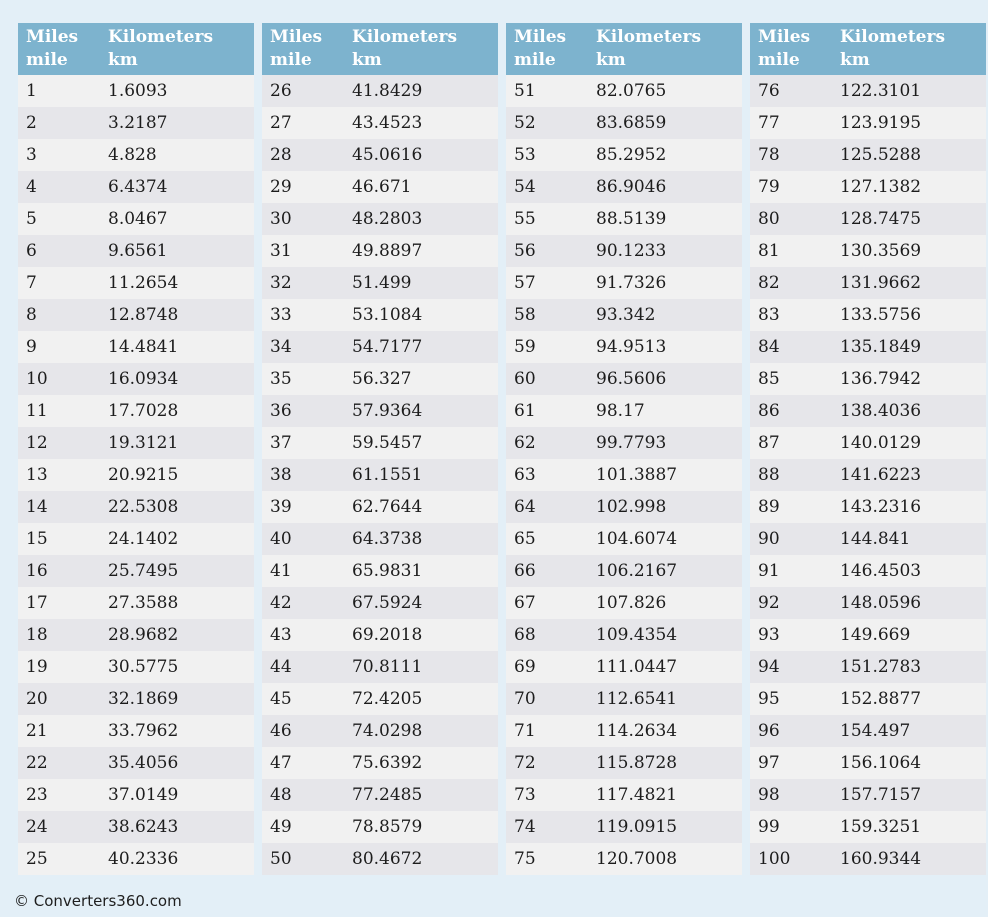  I want to click on table-row: 40 64.3738, so click(380, 539).